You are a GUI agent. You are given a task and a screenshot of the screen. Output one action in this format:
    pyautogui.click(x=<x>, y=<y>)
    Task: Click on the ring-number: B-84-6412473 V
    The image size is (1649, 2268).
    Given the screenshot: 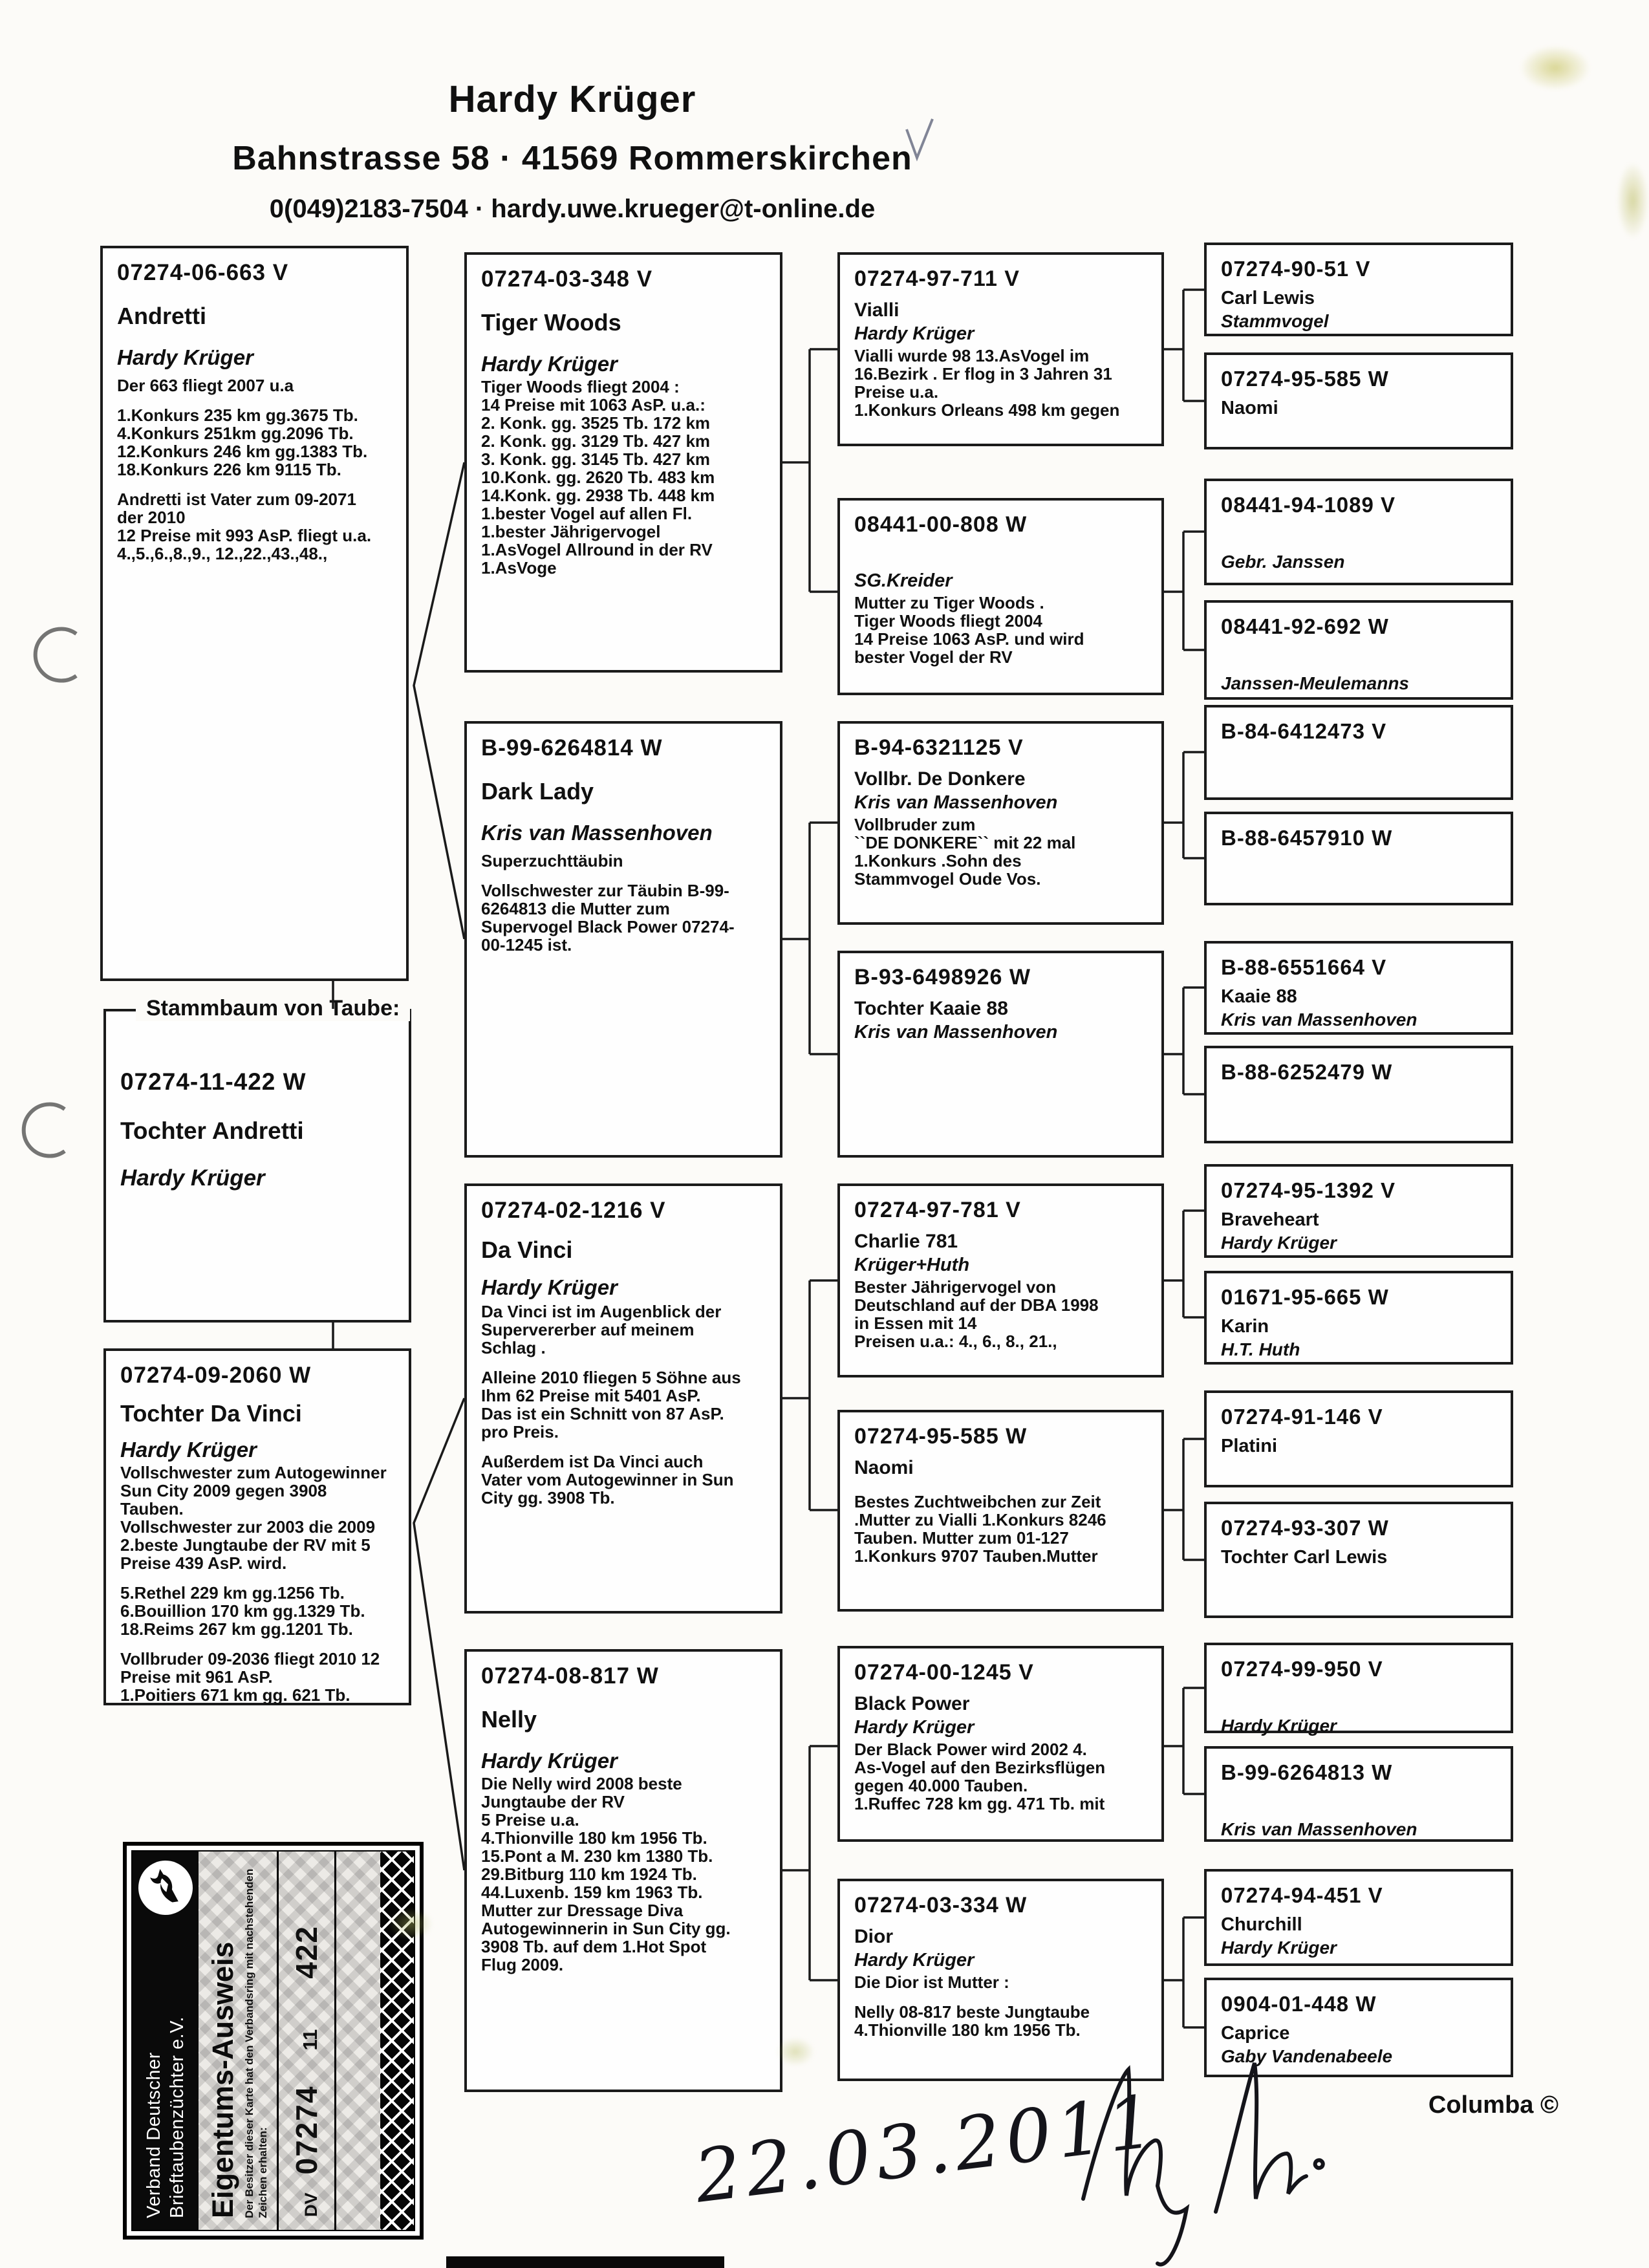 What is the action you would take?
    pyautogui.click(x=1304, y=731)
    